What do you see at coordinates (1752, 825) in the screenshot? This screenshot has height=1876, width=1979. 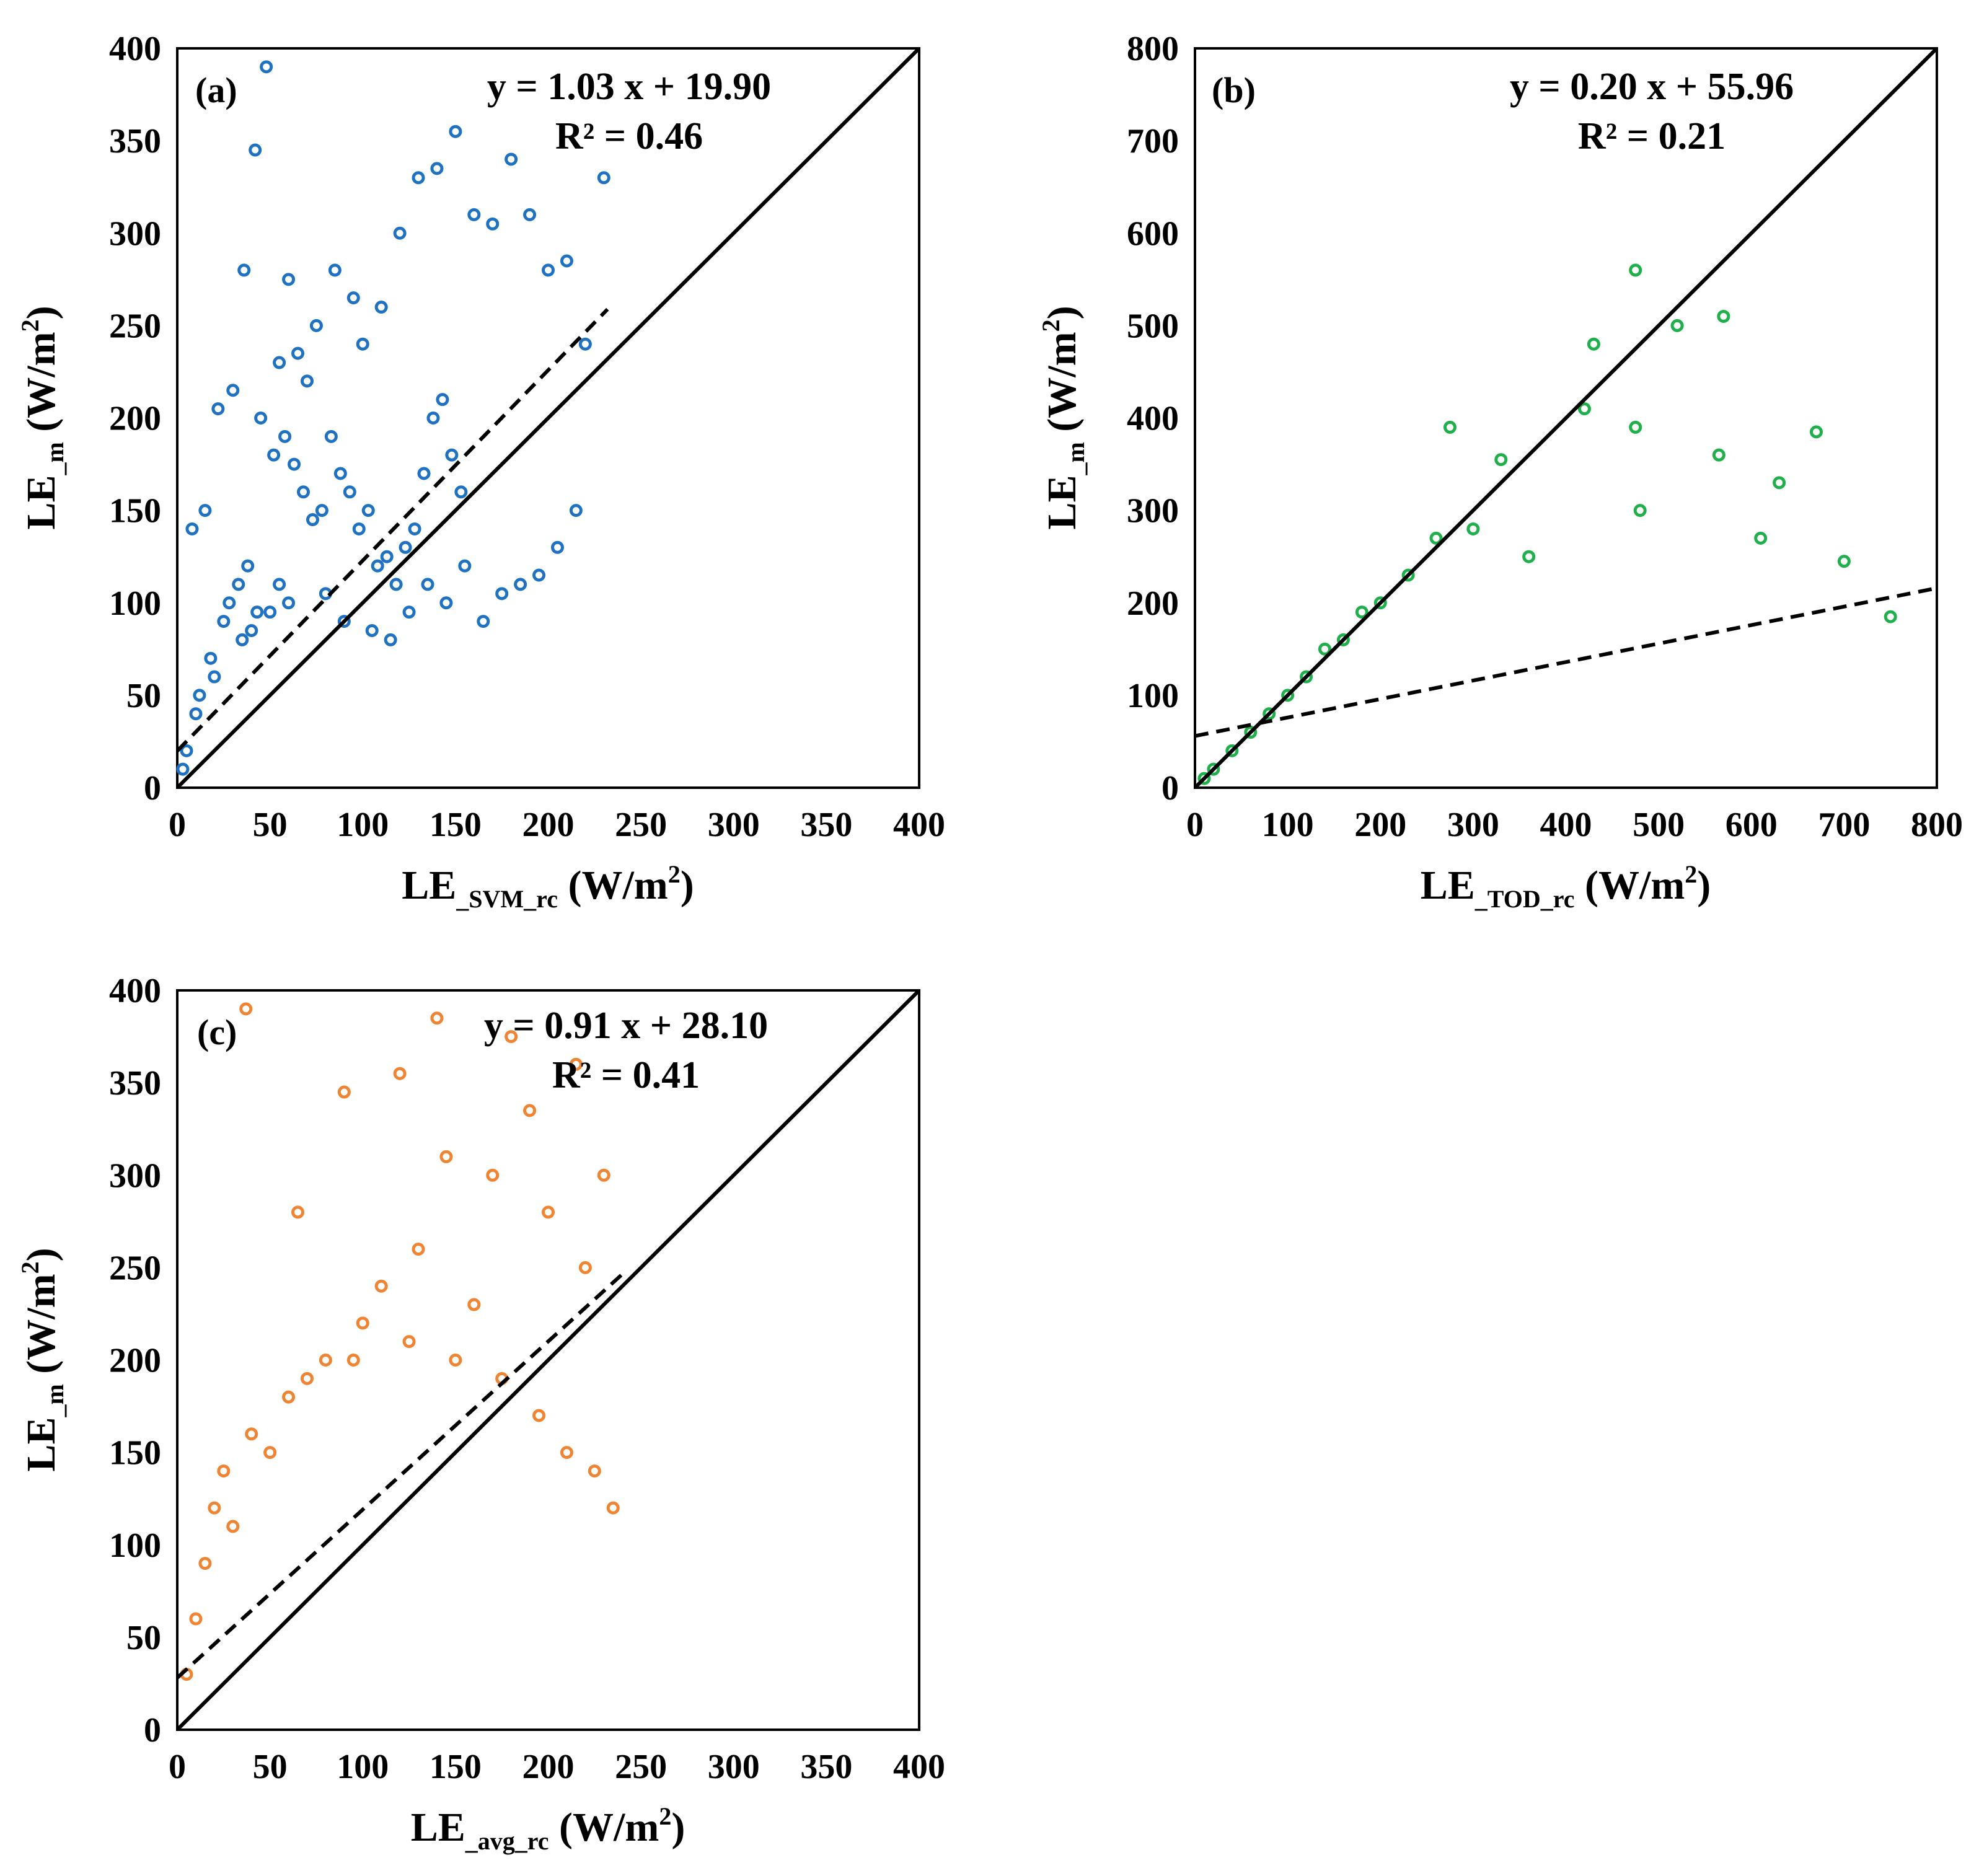 I see `x-tick-label: 600` at bounding box center [1752, 825].